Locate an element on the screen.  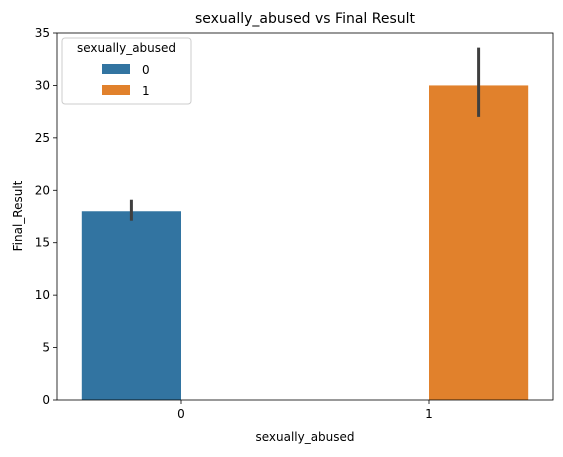
legend-title: sexually_abused is located at coordinates (126, 48).